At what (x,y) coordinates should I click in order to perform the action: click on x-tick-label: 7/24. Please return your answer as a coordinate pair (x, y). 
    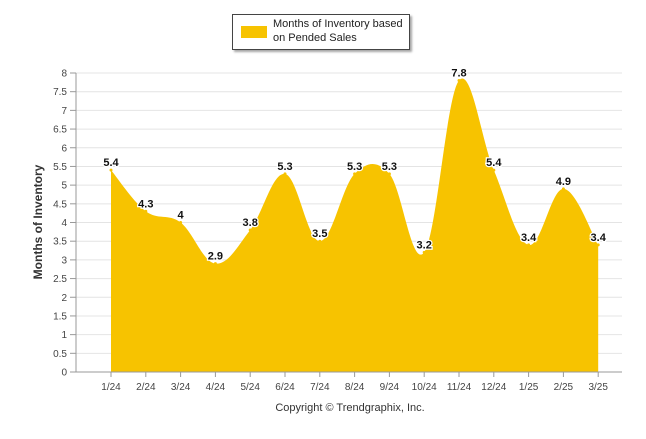
    Looking at the image, I should click on (320, 387).